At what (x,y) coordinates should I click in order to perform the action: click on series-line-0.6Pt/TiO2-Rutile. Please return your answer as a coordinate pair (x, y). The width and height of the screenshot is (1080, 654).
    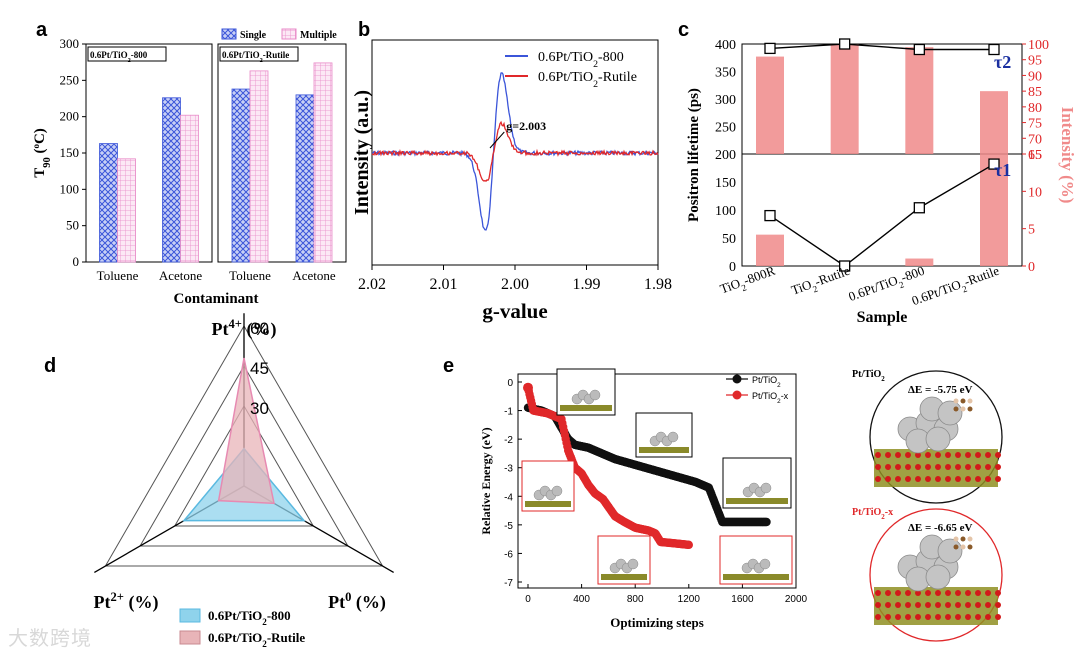
    Looking at the image, I should click on (515, 151).